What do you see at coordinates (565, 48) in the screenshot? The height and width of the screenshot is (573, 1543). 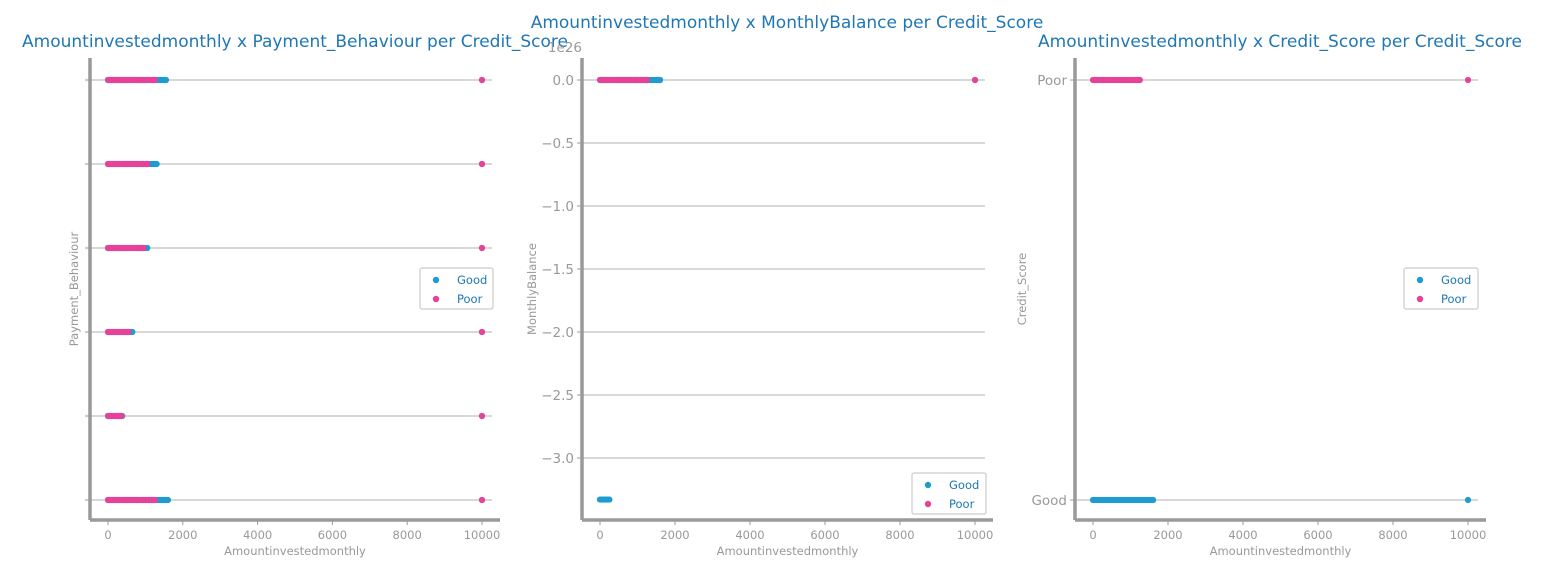 I see `y-offset-label: 1e26` at bounding box center [565, 48].